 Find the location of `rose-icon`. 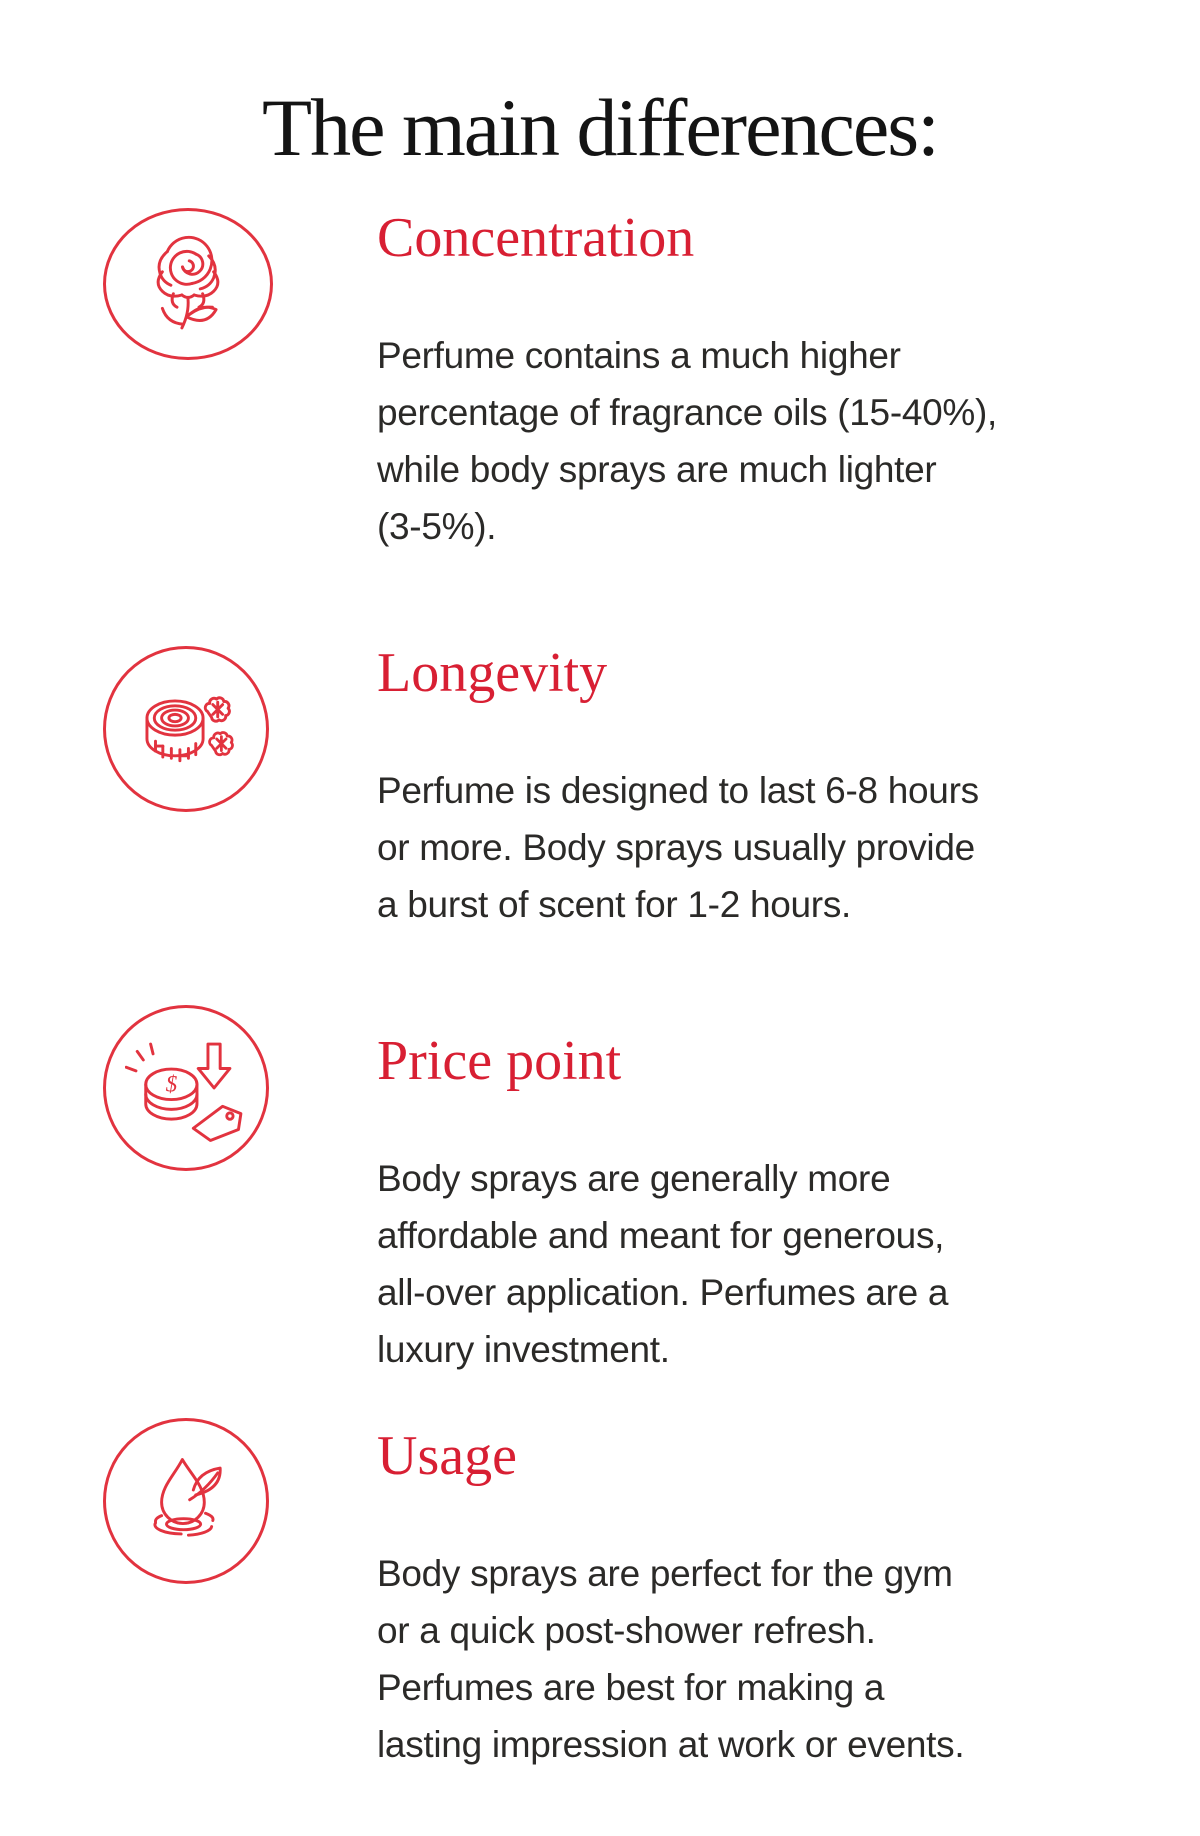

rose-icon is located at coordinates (188, 282).